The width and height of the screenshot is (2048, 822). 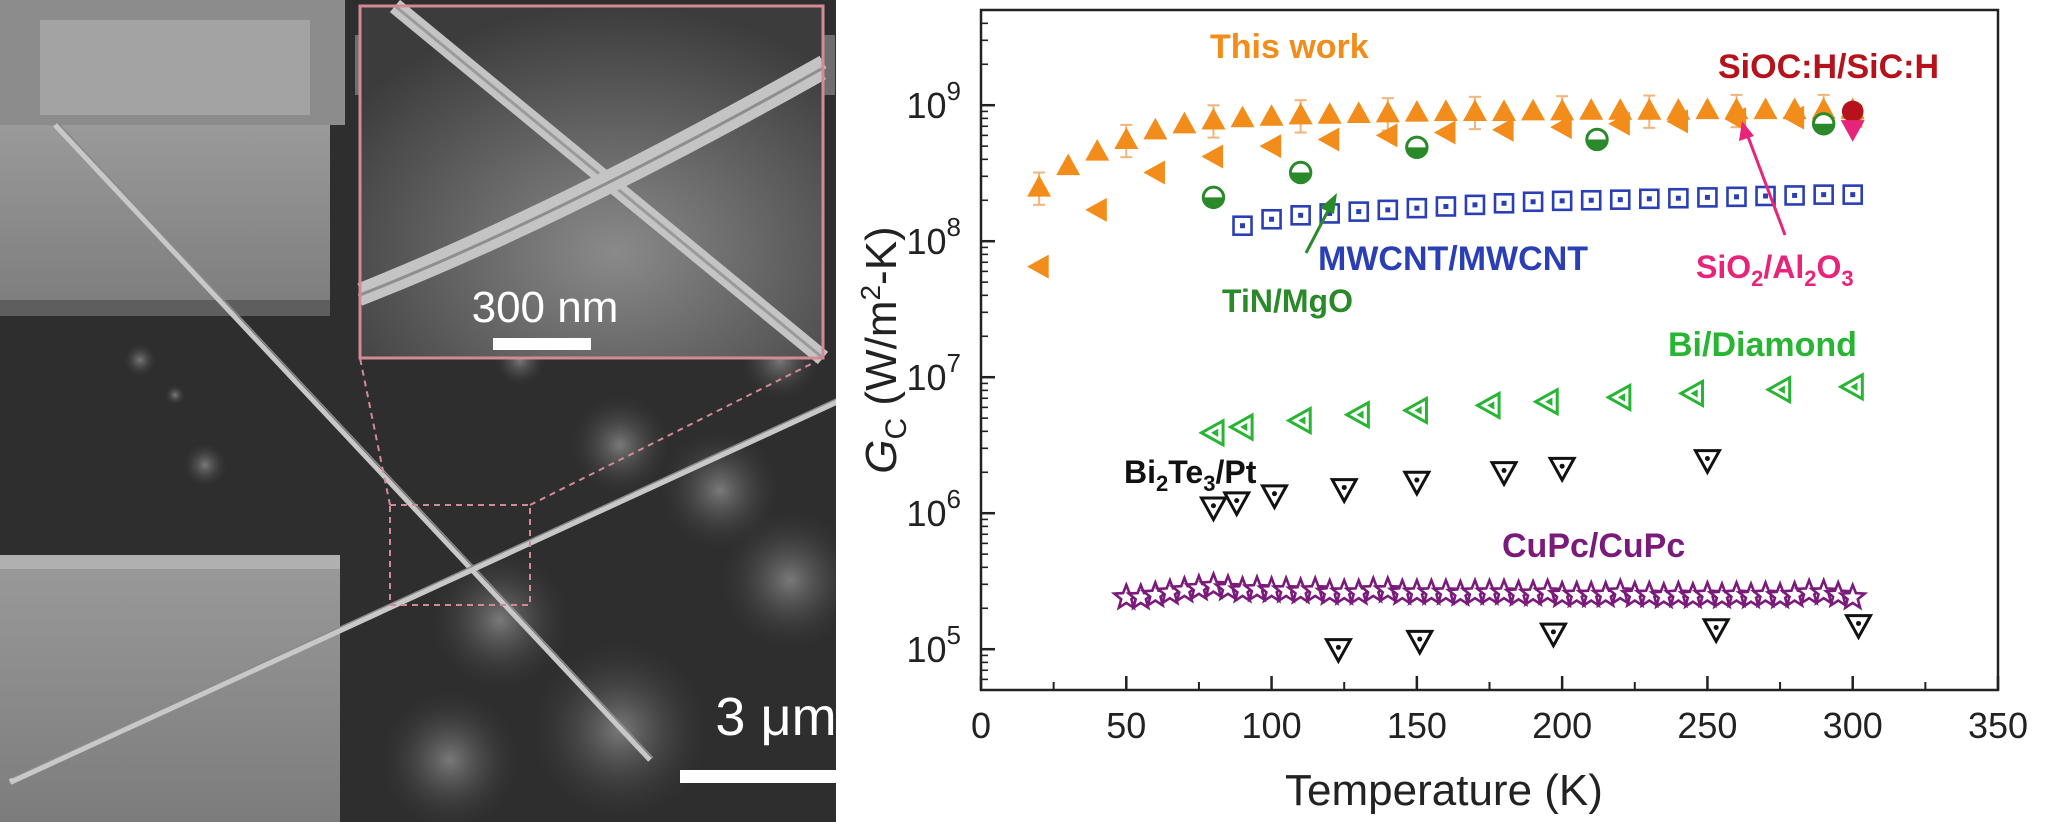 I want to click on inset-image, so click(x=593, y=182).